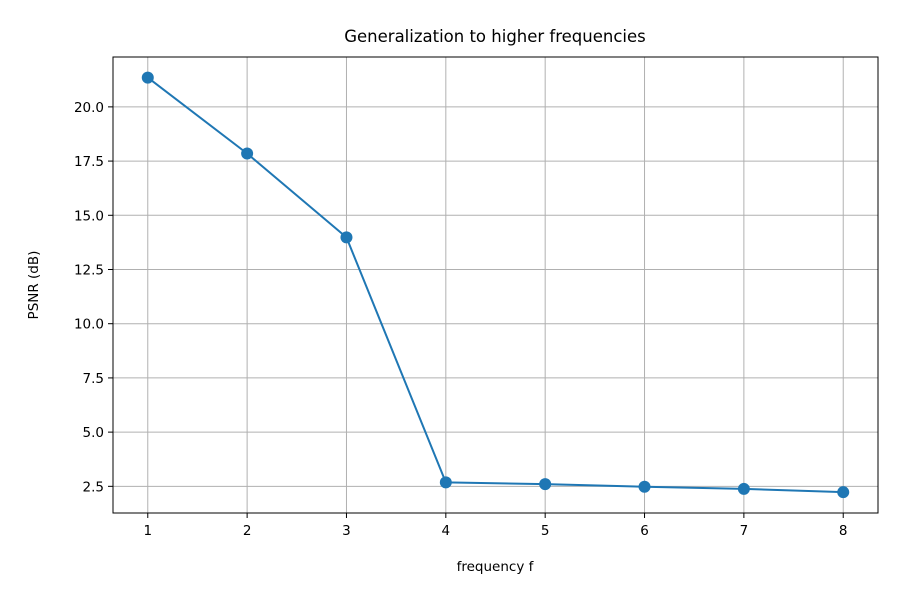 Image resolution: width=900 pixels, height=600 pixels. Describe the element at coordinates (89, 270) in the screenshot. I see `y-tick-label: 12.5` at that location.